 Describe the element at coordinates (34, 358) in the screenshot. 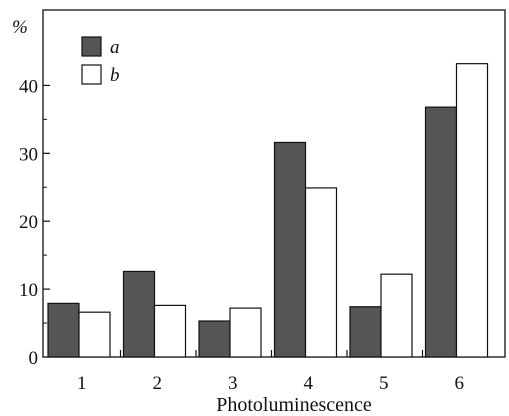

I see `y-tick-label: 0` at that location.